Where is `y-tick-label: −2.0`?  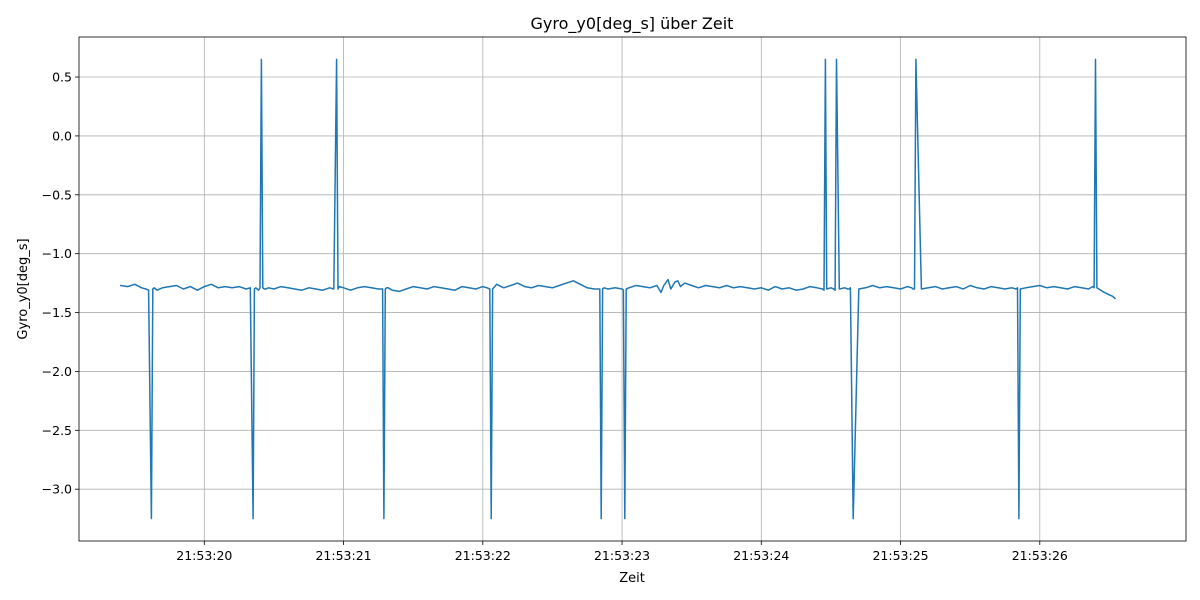 y-tick-label: −2.0 is located at coordinates (57, 371).